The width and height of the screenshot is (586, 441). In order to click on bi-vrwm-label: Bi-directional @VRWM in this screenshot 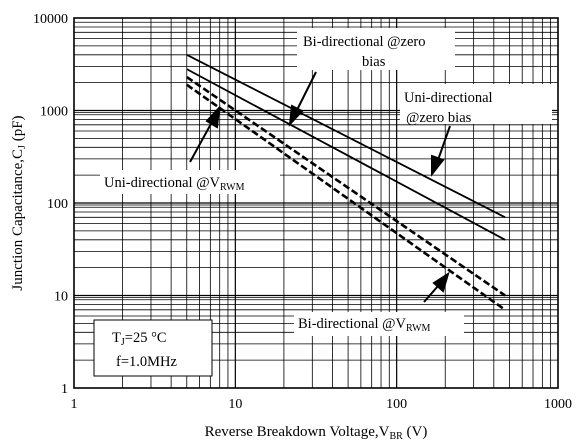, I will do `click(364, 325)`.